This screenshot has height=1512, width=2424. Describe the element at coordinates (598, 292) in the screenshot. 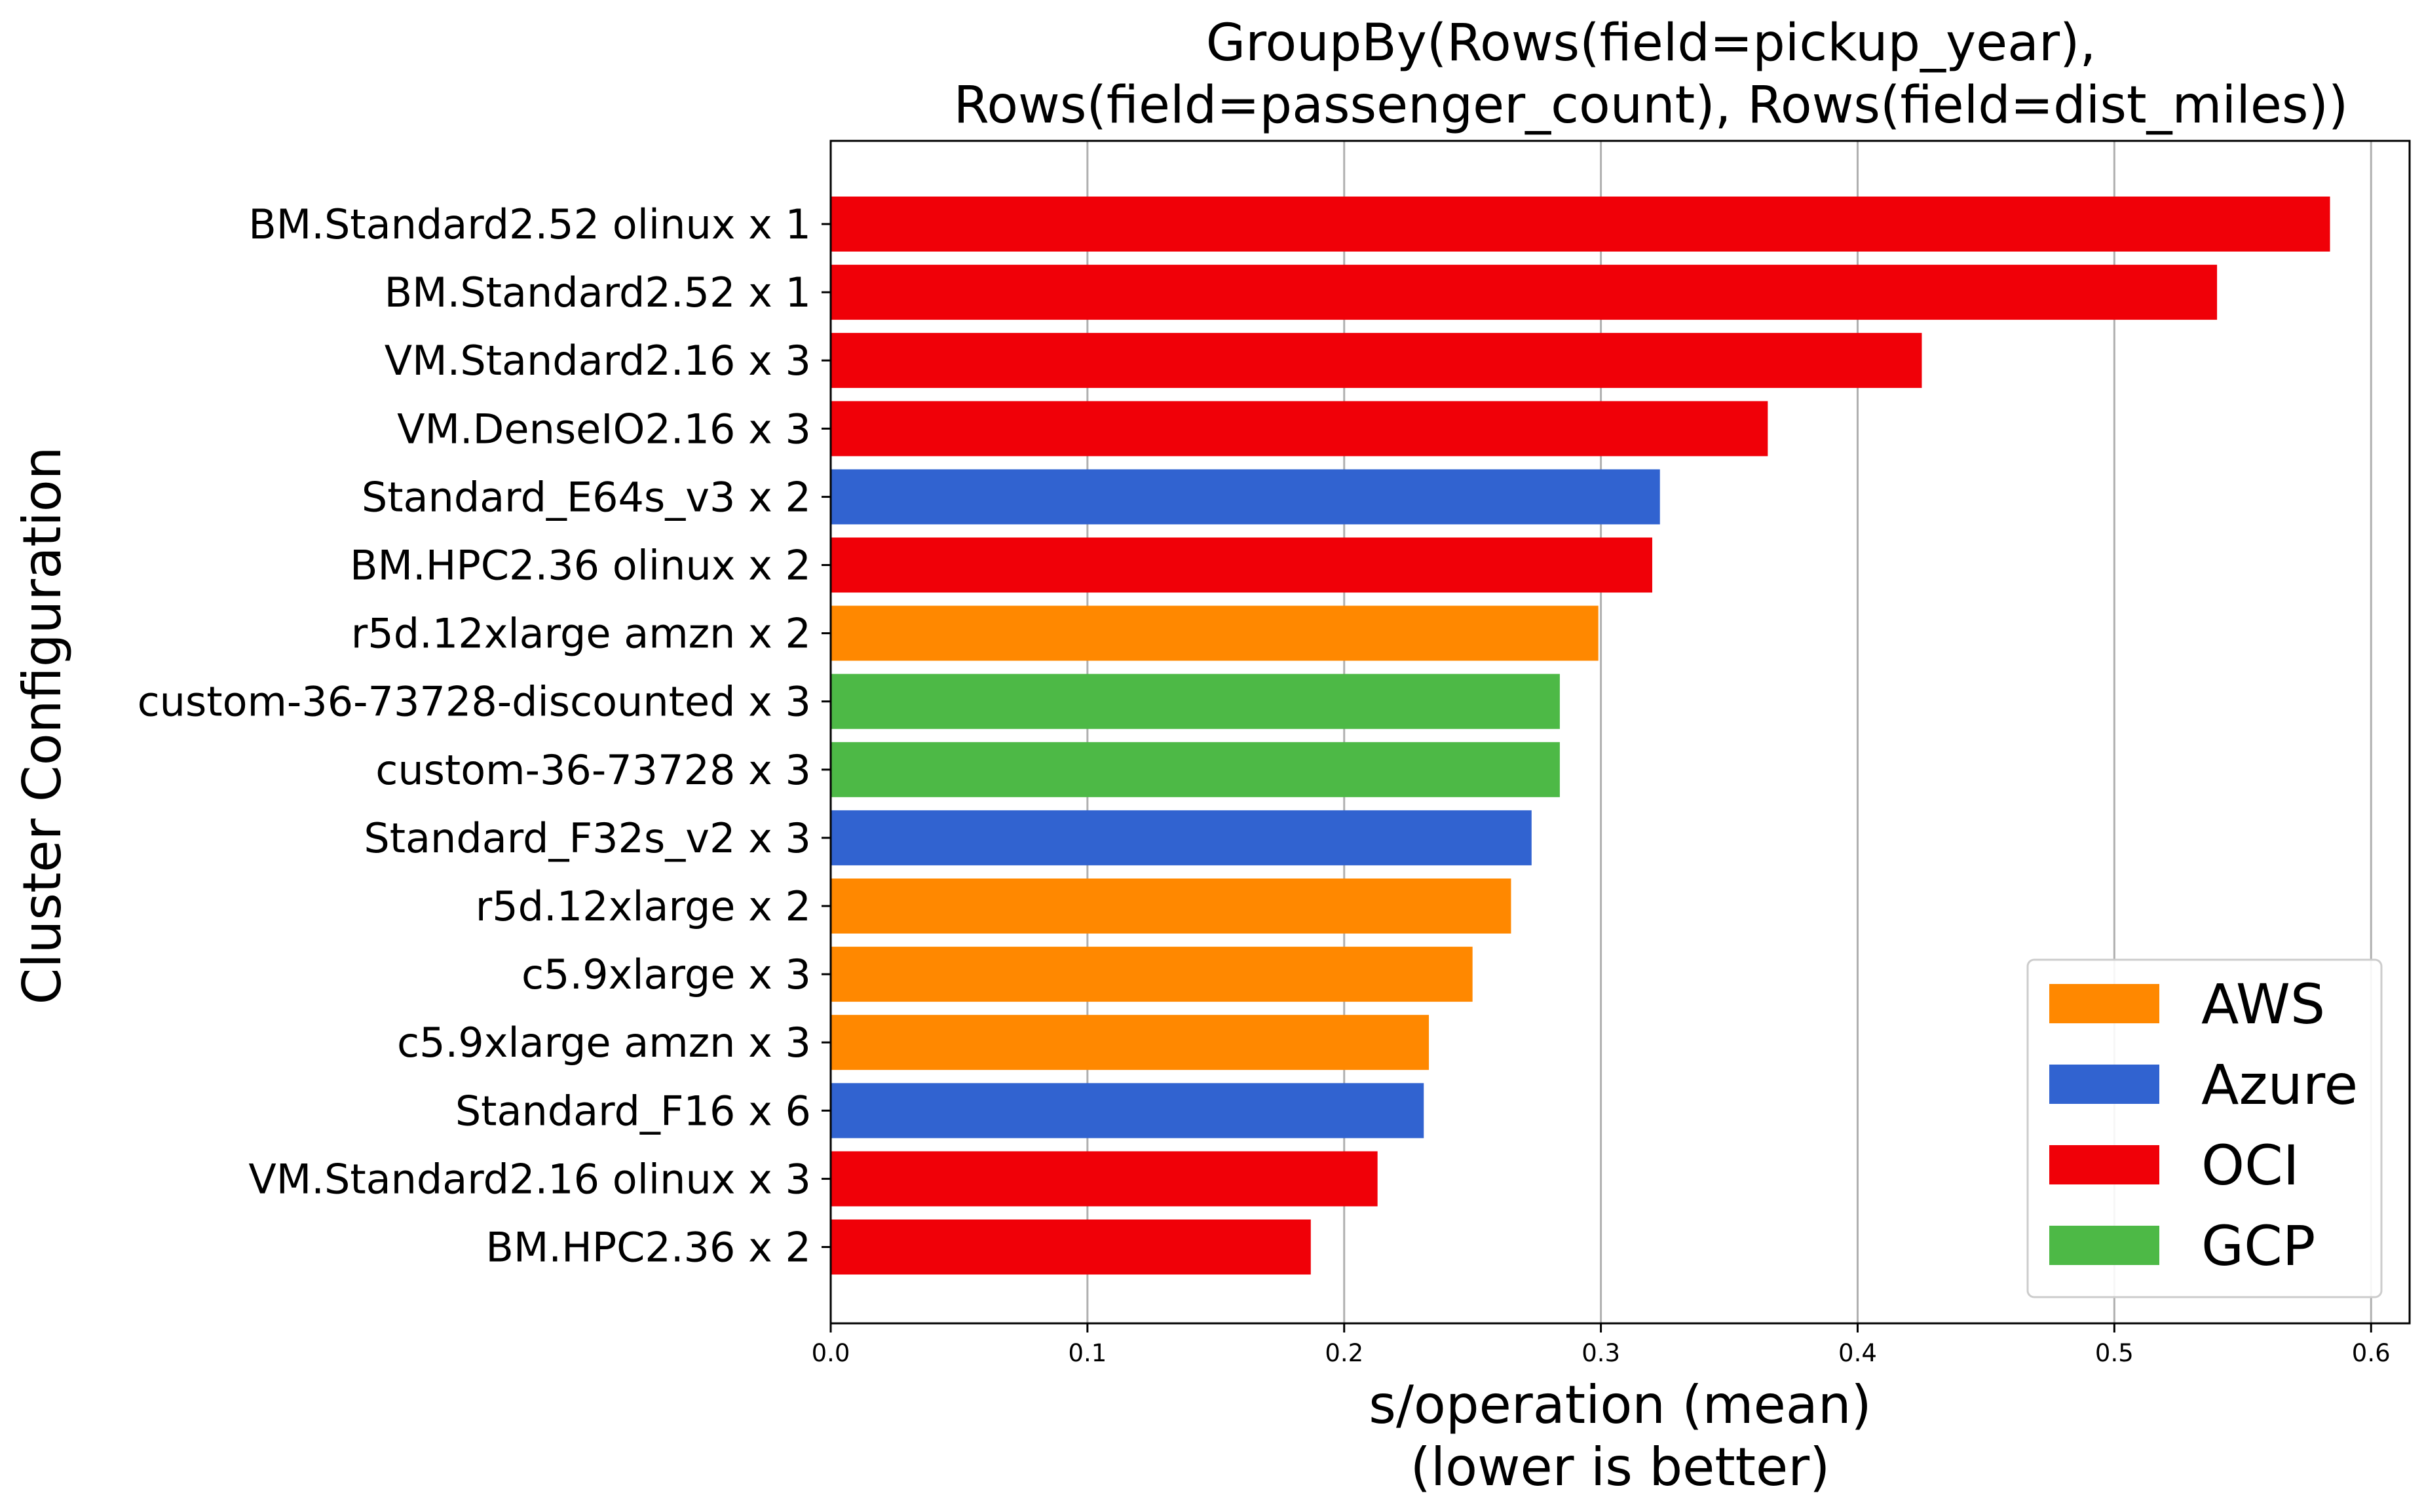

I see `y-tick-label: BM.Standard2.52 x 1` at that location.